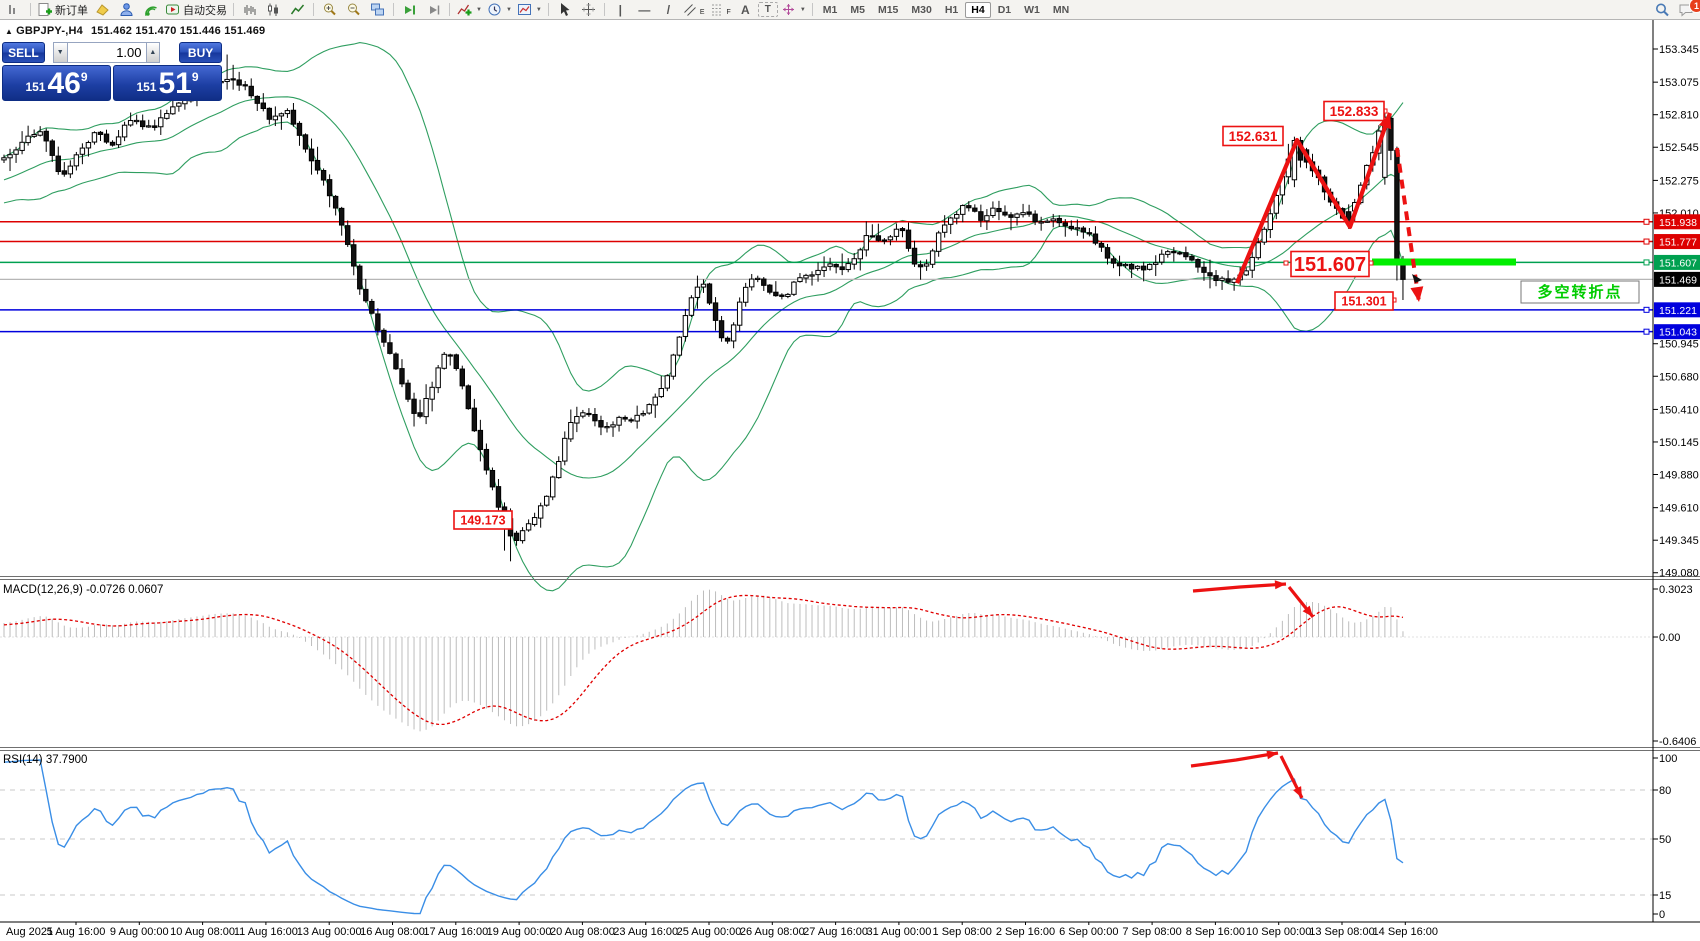  Describe the element at coordinates (1679, 410) in the screenshot. I see `svg-text: 150.410` at that location.